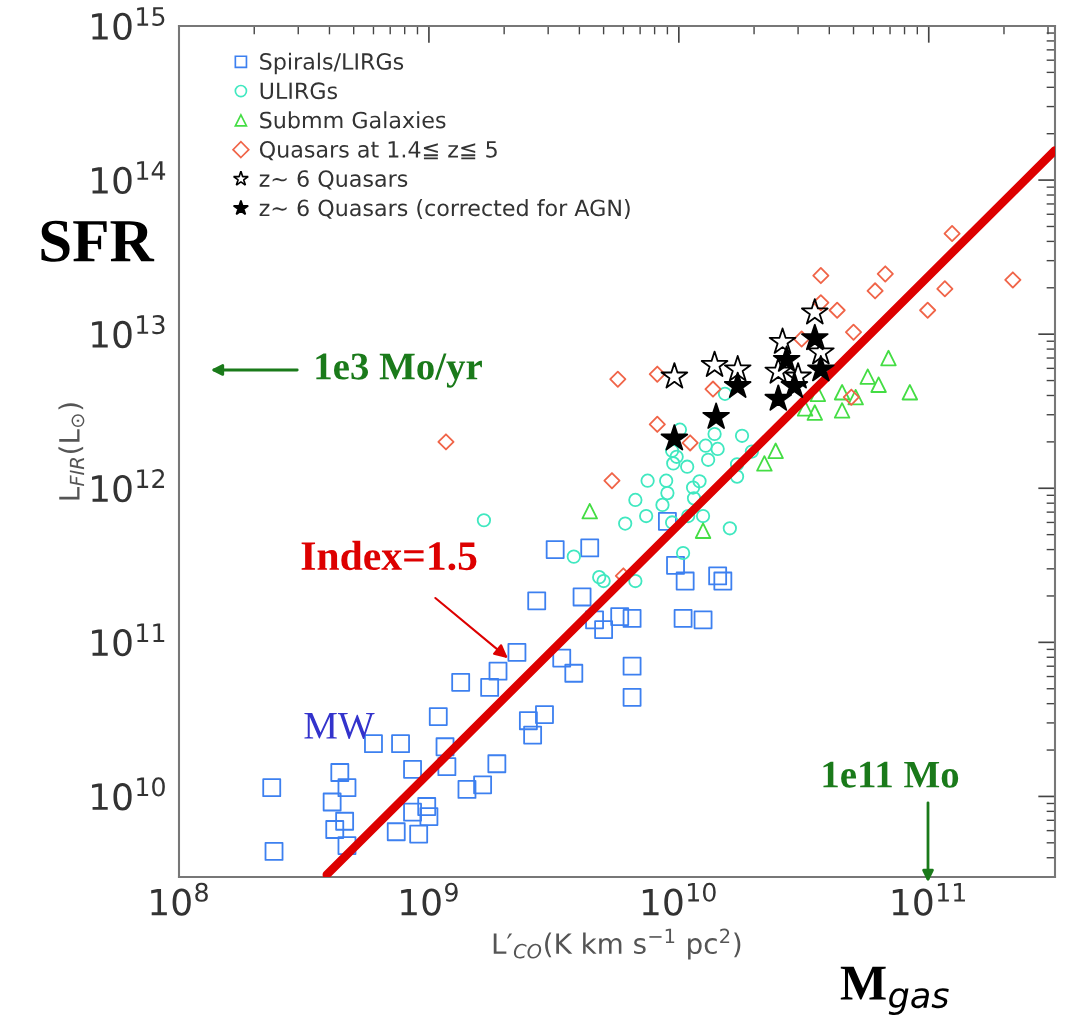  I want to click on annotation: Index=1.5, so click(389, 555).